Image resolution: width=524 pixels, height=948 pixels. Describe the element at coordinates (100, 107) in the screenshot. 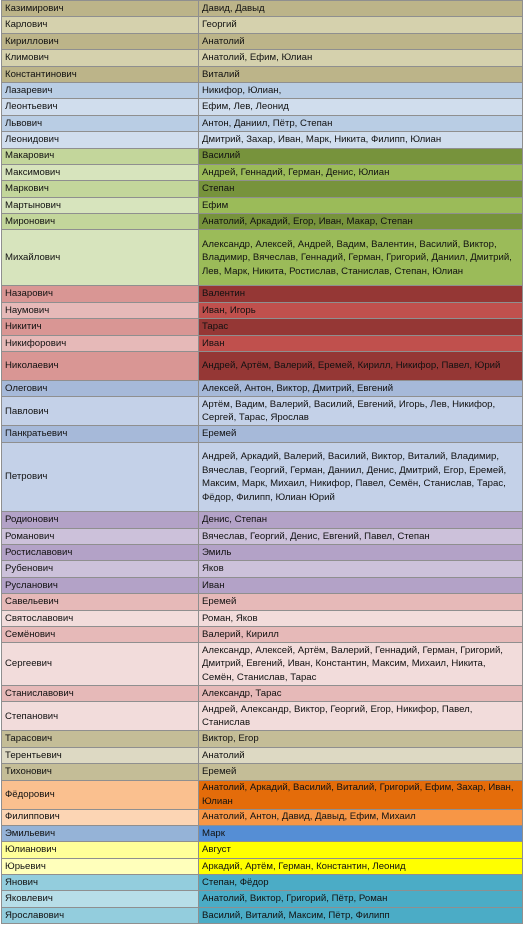

I see `patronymic-cell: Леонтьевич` at that location.